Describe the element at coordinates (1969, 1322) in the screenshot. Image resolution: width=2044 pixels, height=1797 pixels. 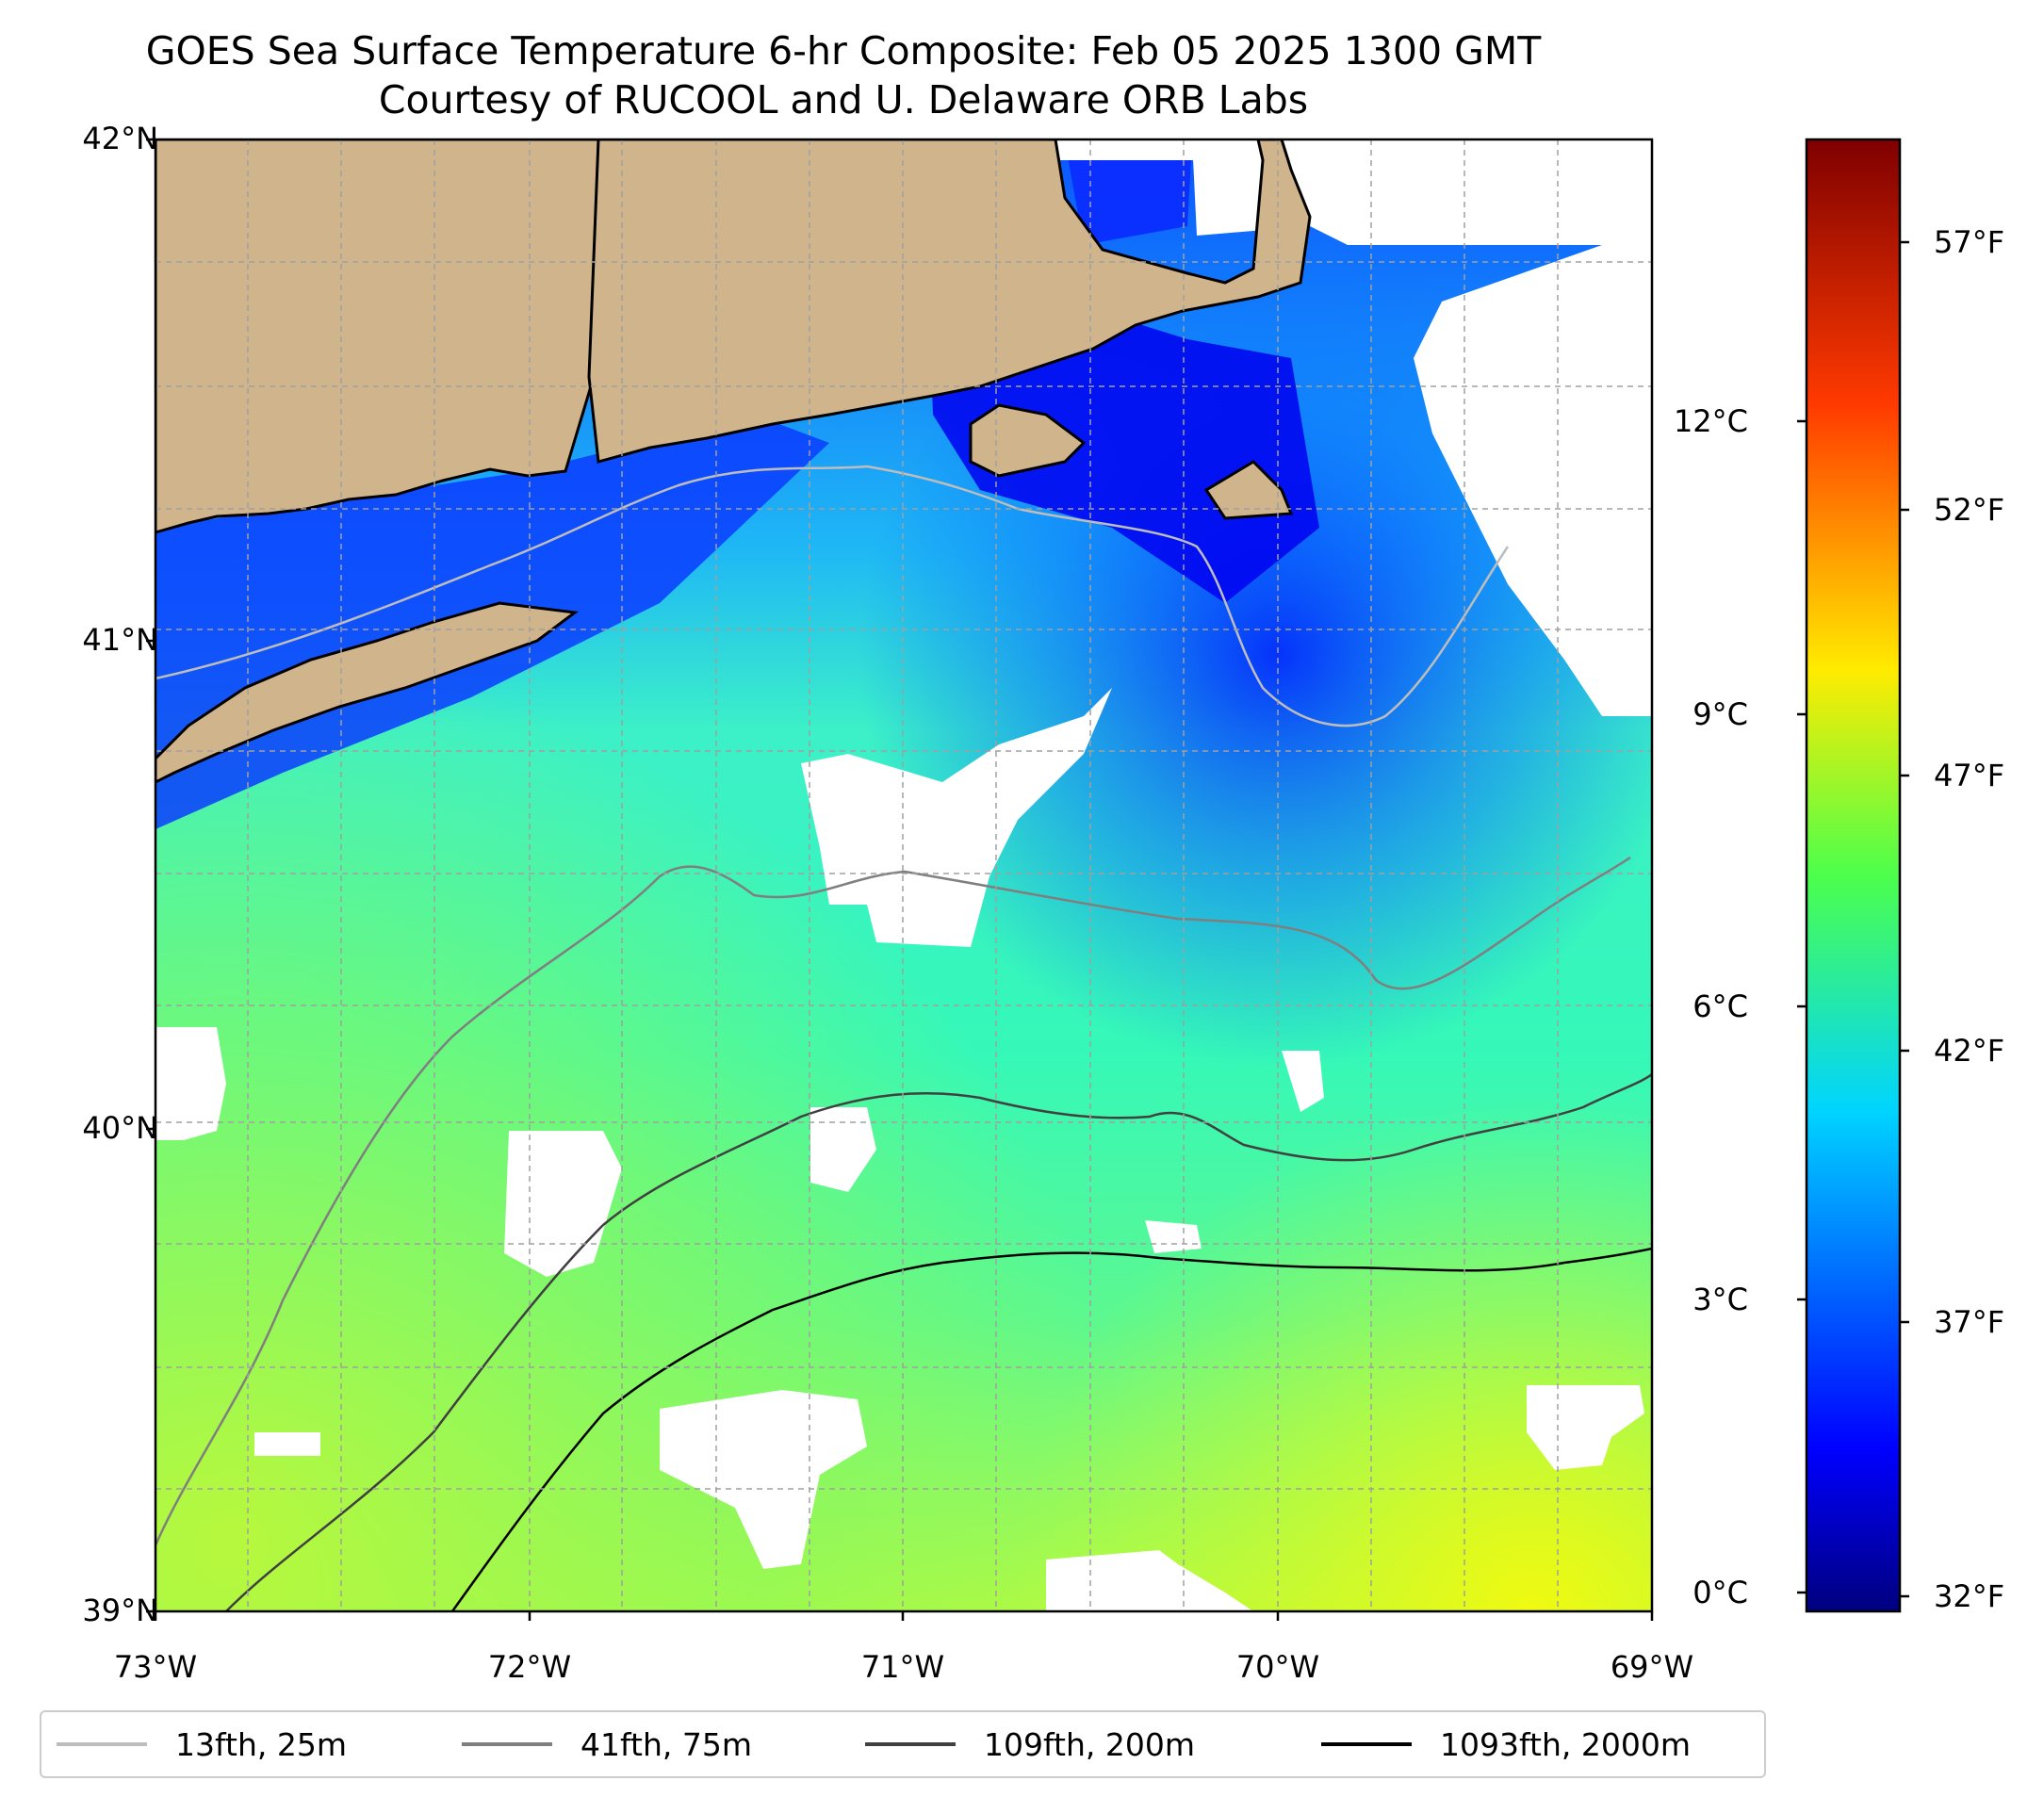
I see `colorbar-f-37: 37°F` at that location.